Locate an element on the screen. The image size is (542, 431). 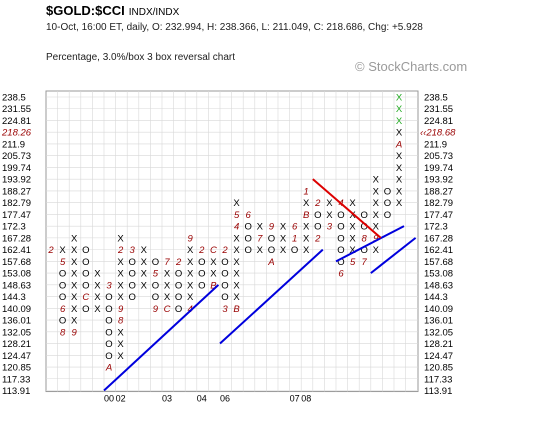
y-tick-right: 136.01 is located at coordinates (438, 321).